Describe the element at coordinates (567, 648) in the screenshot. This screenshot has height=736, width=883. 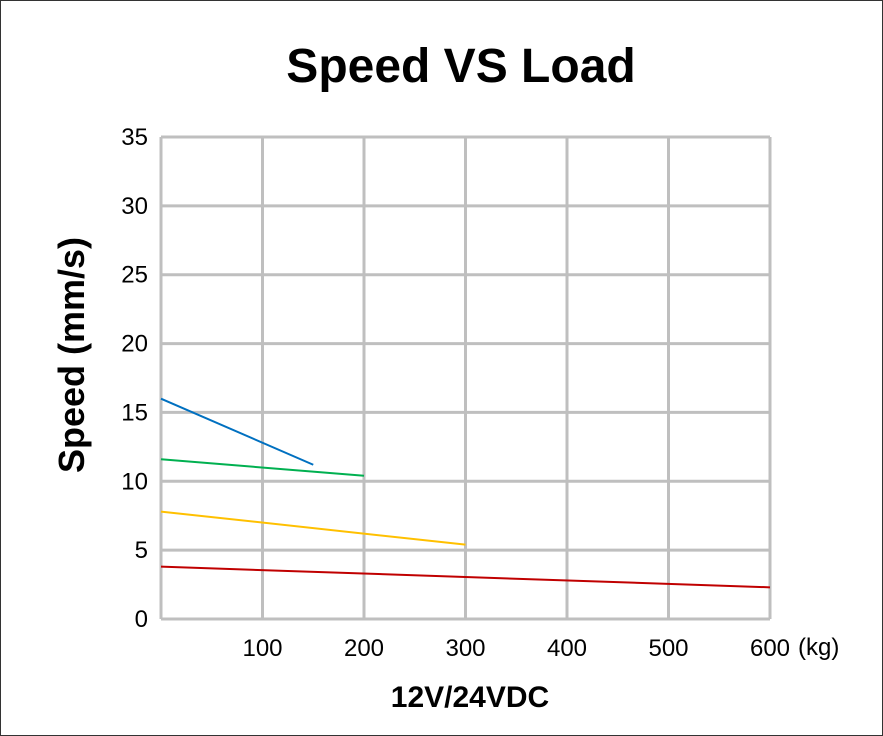
I see `x-tick-label: 400` at that location.